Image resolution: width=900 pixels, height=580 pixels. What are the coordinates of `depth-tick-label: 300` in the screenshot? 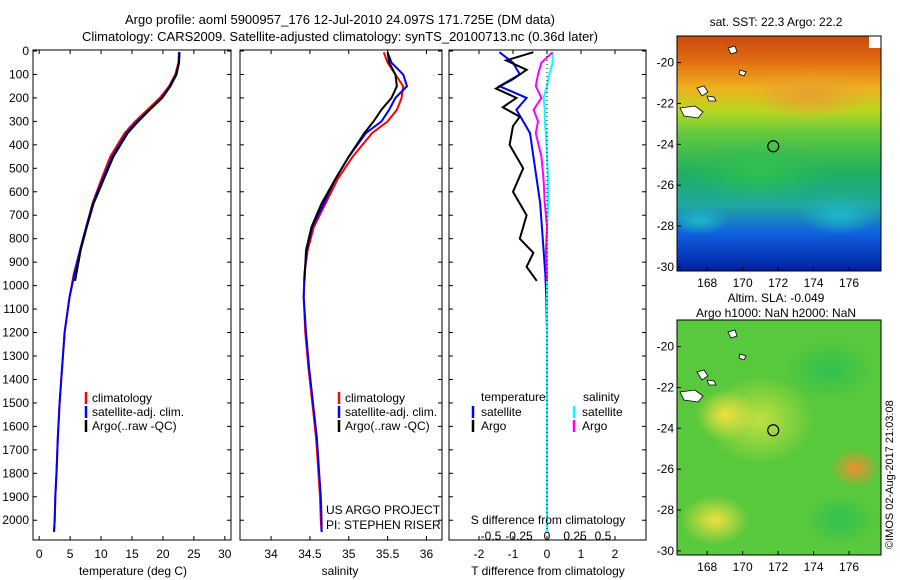 It's located at (19, 121).